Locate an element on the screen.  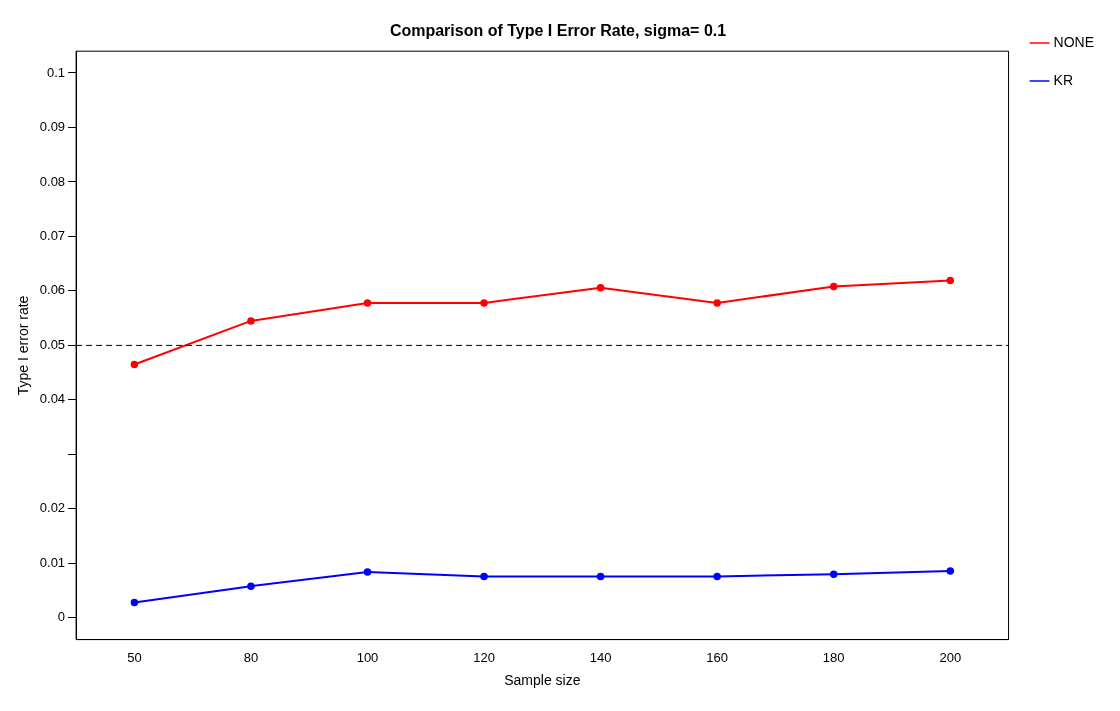
legend-label: KR is located at coordinates (1063, 79).